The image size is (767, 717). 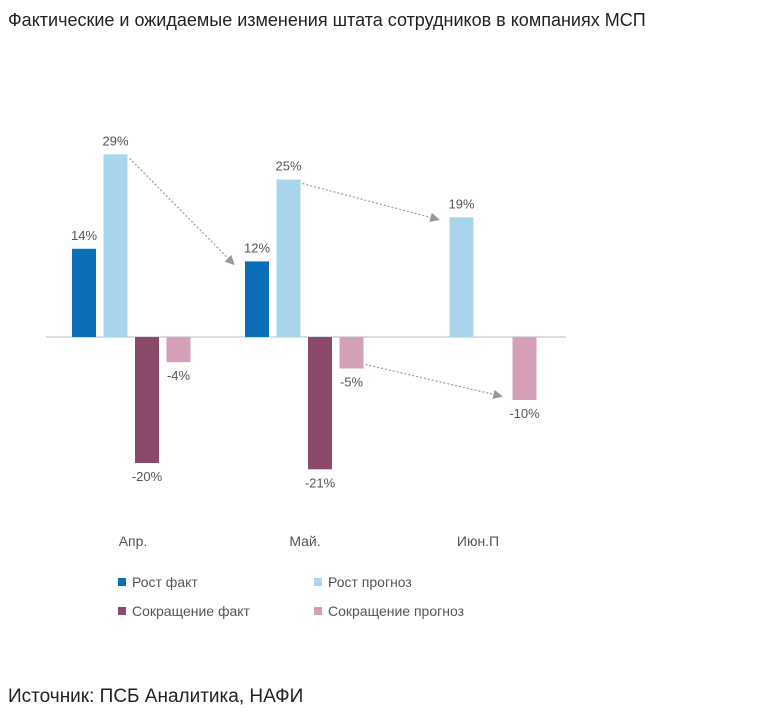 What do you see at coordinates (84, 235) in the screenshot?
I see `data-label-growth-fact-0: 14%` at bounding box center [84, 235].